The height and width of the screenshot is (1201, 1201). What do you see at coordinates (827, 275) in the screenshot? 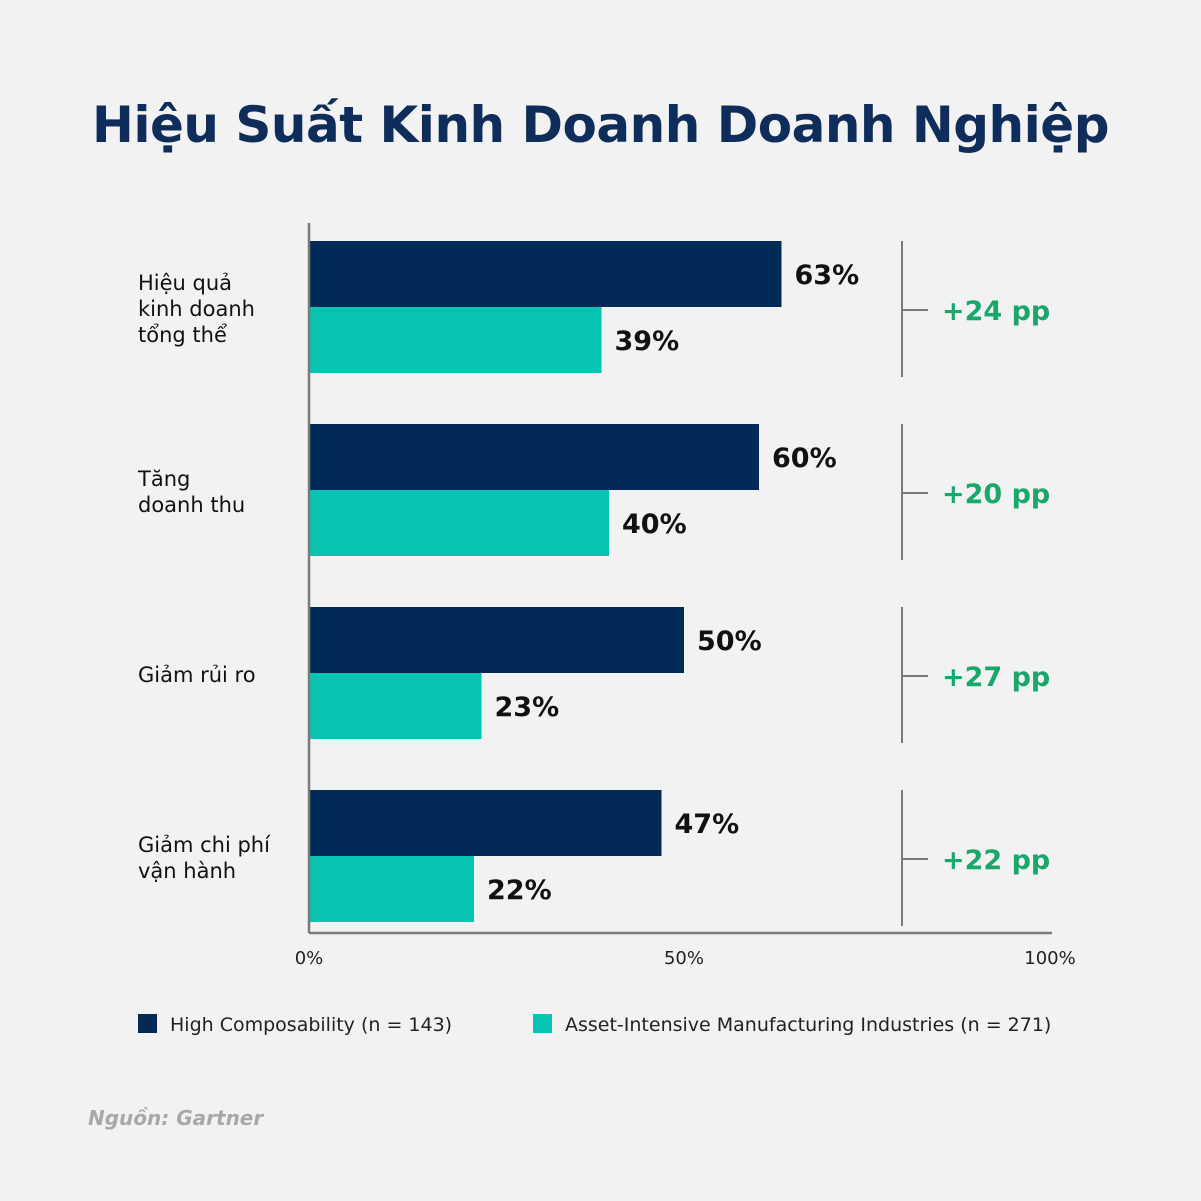
I see `value-label: 63%` at bounding box center [827, 275].